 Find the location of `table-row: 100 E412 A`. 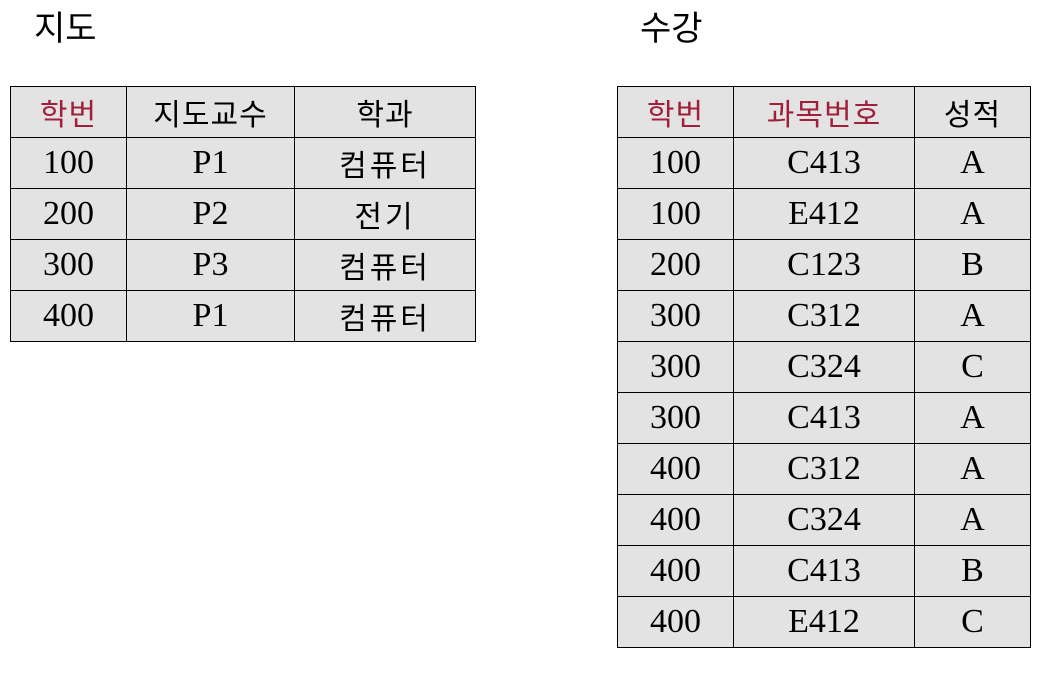

table-row: 100 E412 A is located at coordinates (824, 214).